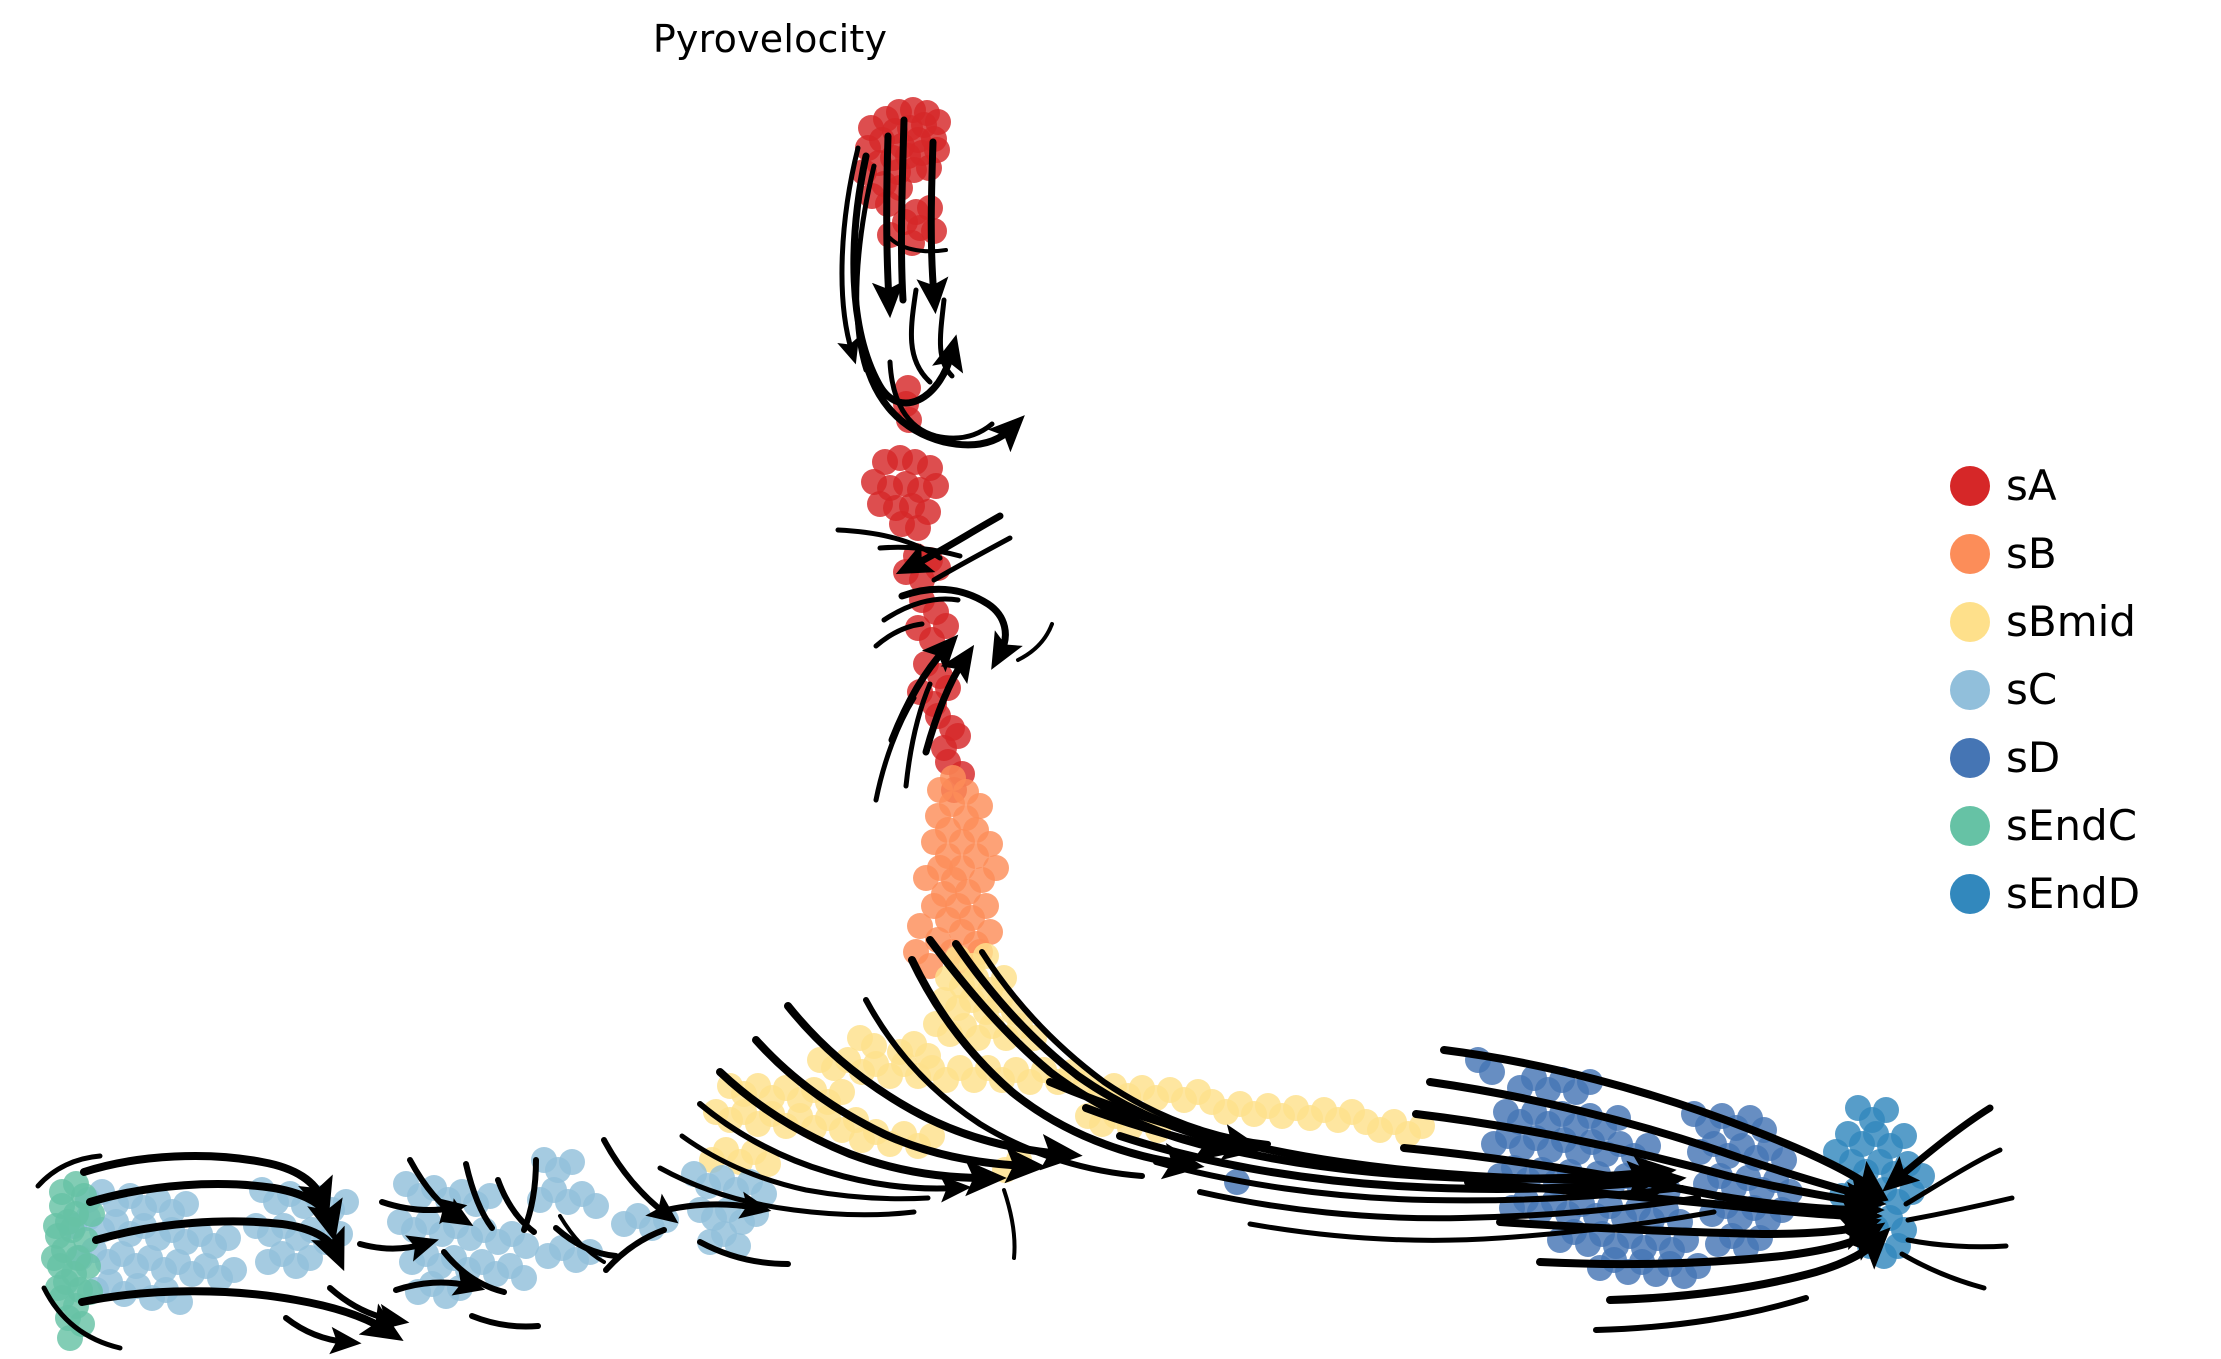 Image resolution: width=2221 pixels, height=1359 pixels. Describe the element at coordinates (1970, 690) in the screenshot. I see `legend-marker-sc` at that location.